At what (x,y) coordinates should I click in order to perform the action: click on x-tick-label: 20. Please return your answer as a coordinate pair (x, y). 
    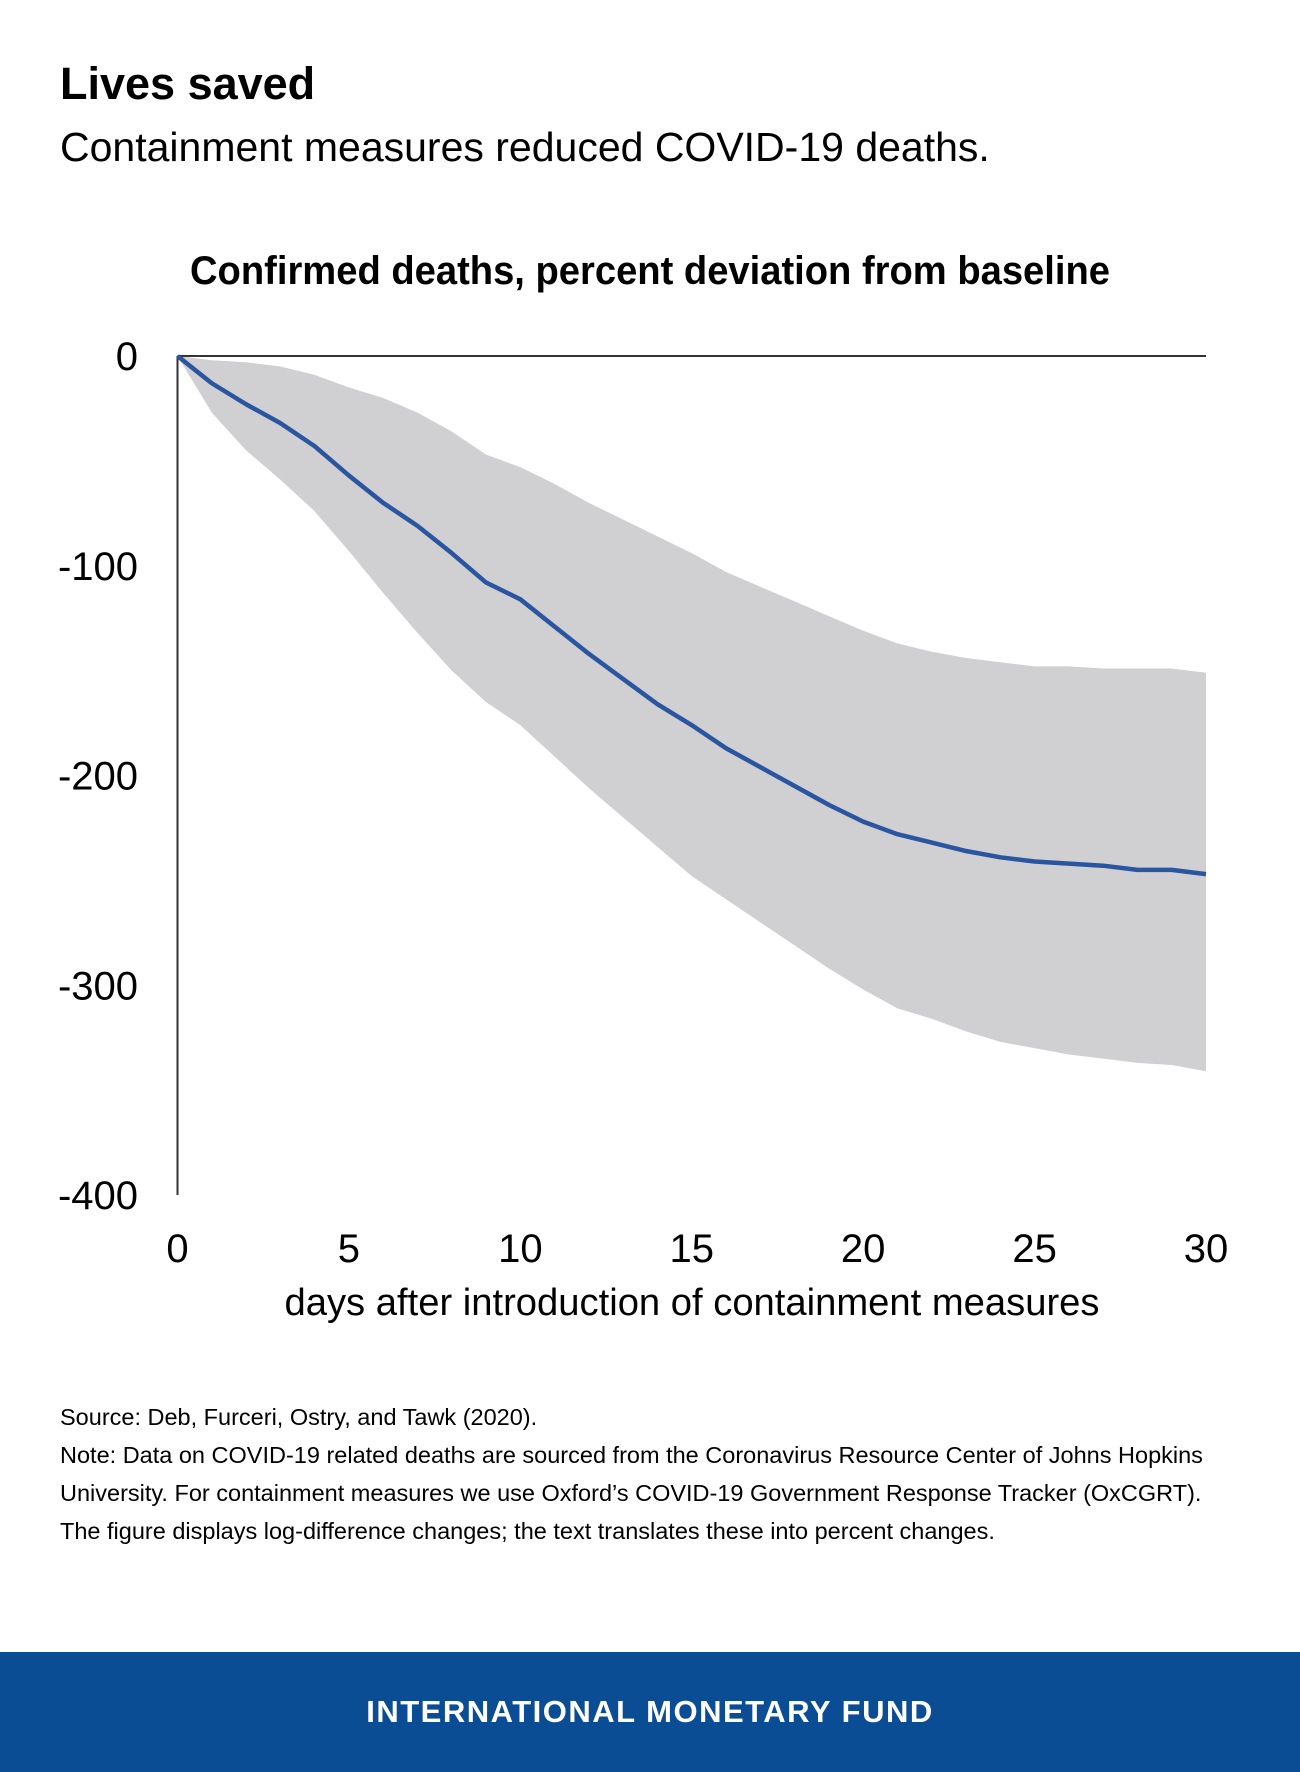
    Looking at the image, I should click on (863, 1249).